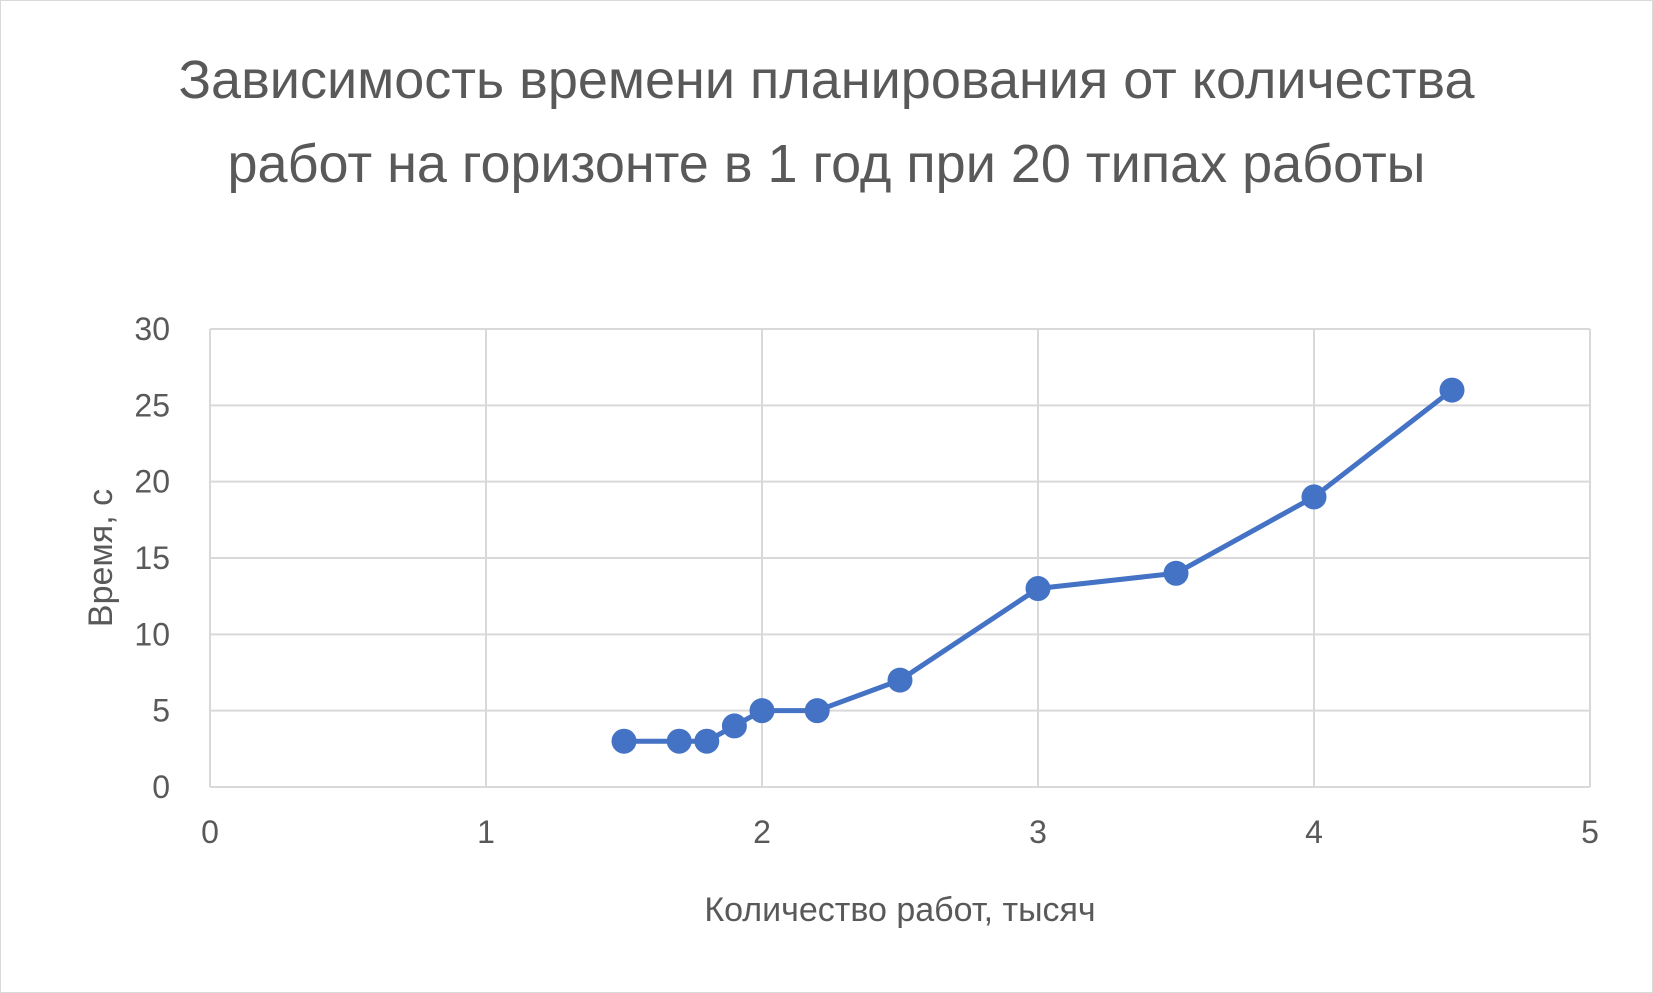 Image resolution: width=1653 pixels, height=993 pixels. Describe the element at coordinates (210, 832) in the screenshot. I see `x-tick-label: 0` at that location.